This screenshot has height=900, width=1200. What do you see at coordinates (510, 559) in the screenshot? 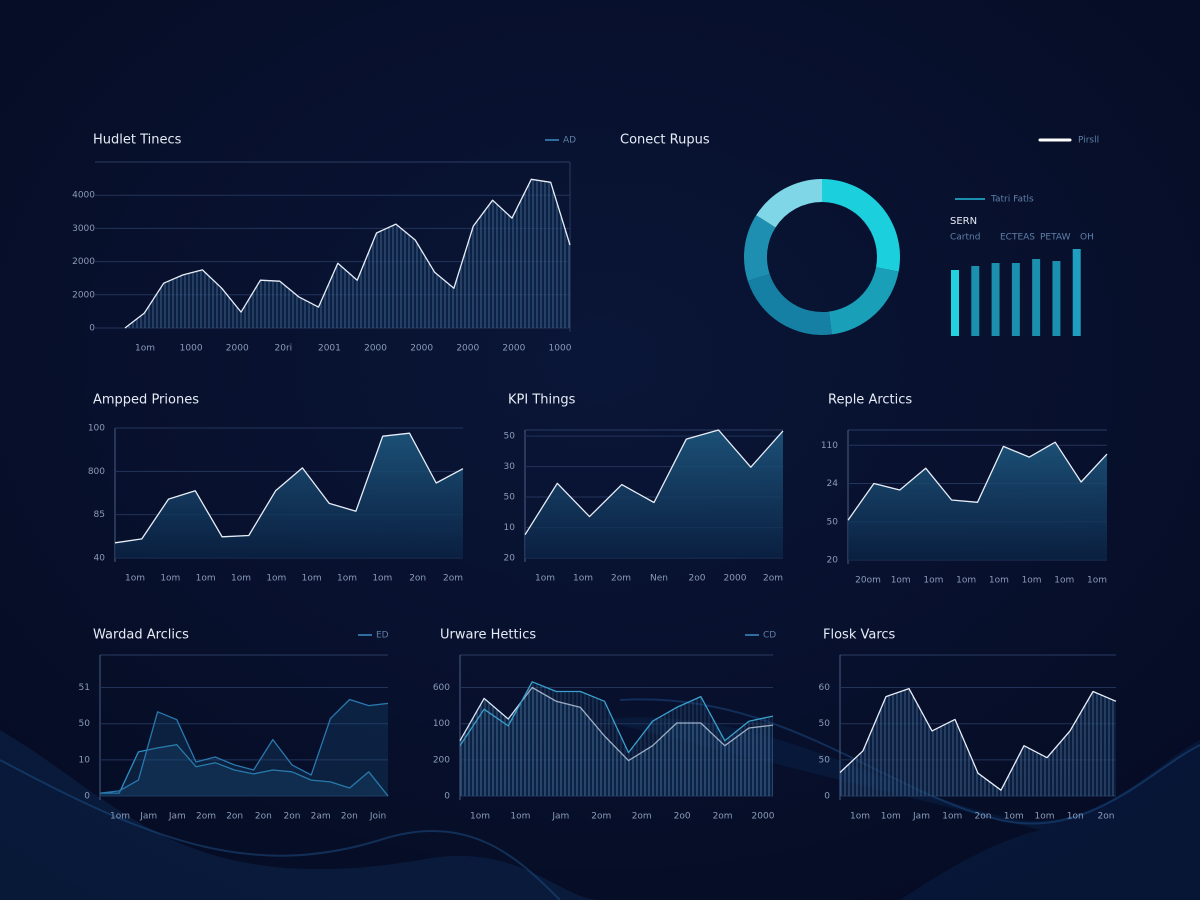
I see `y-tick-label: 20` at bounding box center [510, 559].